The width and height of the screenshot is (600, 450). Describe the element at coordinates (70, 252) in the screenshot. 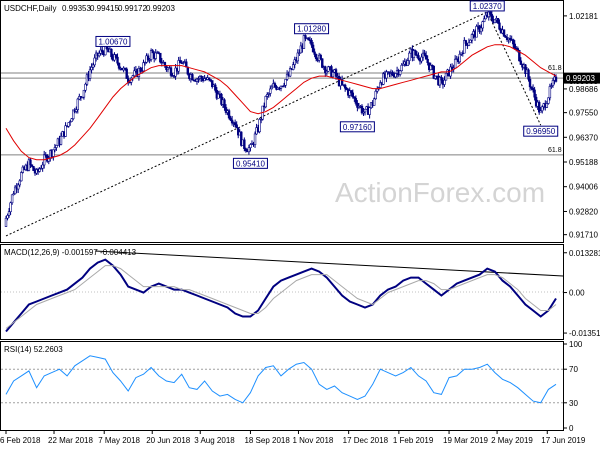

I see `macd-title: MACD(12,26,9) -0.001597 -0.004413` at that location.